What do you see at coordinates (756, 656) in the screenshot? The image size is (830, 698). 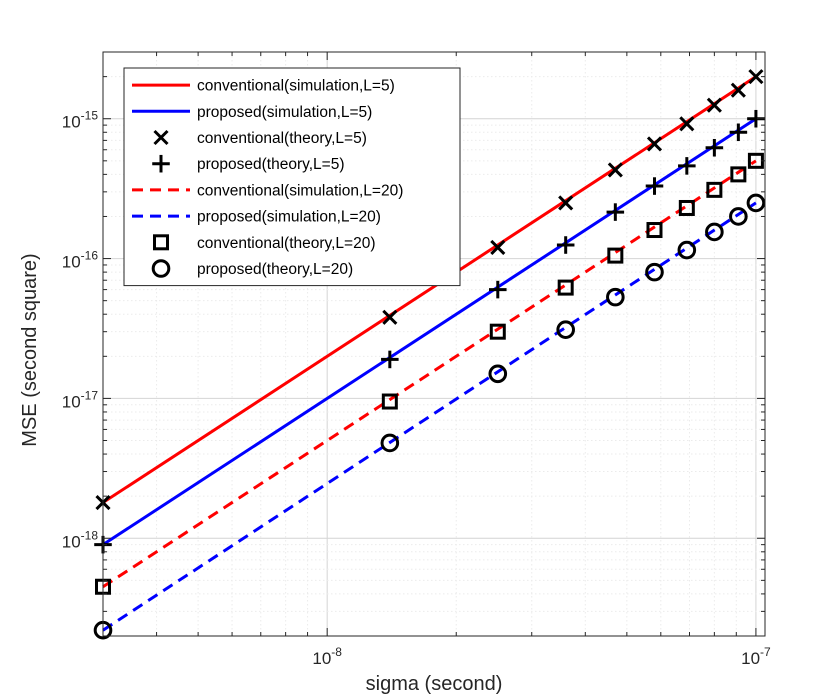 I see `x-tick-label: 10⁻⁷` at bounding box center [756, 656].